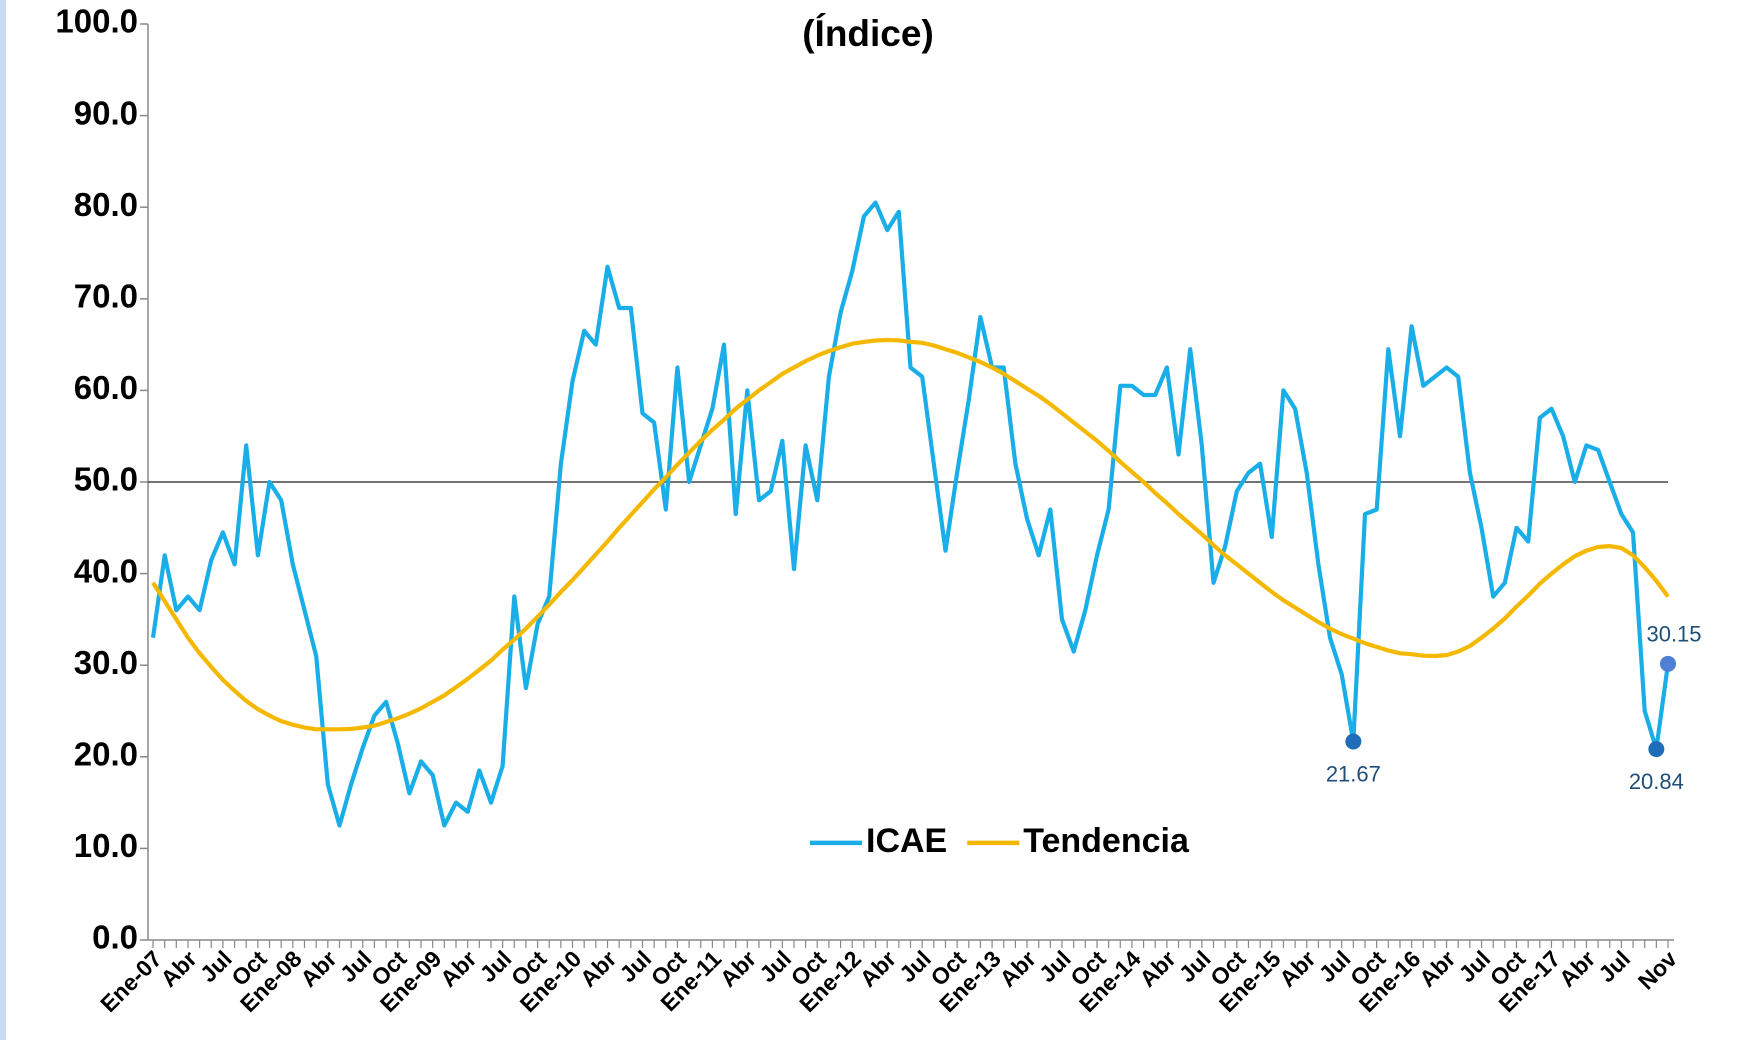  What do you see at coordinates (106, 387) in the screenshot?
I see `y-tick-label: 60.0` at bounding box center [106, 387].